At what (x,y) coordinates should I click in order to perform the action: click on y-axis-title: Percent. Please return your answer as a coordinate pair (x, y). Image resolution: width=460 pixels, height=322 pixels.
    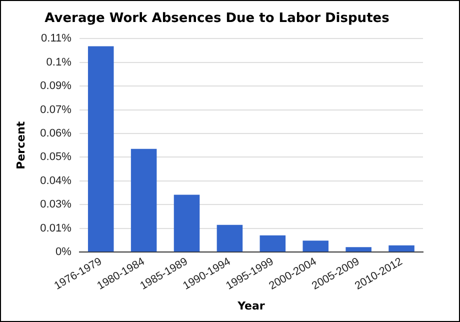
    Looking at the image, I should click on (21, 145).